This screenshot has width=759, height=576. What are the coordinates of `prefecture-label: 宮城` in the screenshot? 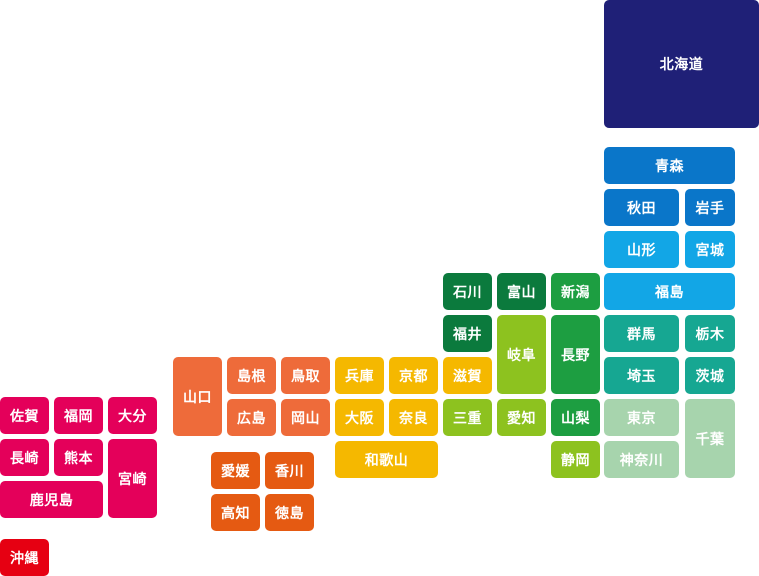 It's located at (710, 250).